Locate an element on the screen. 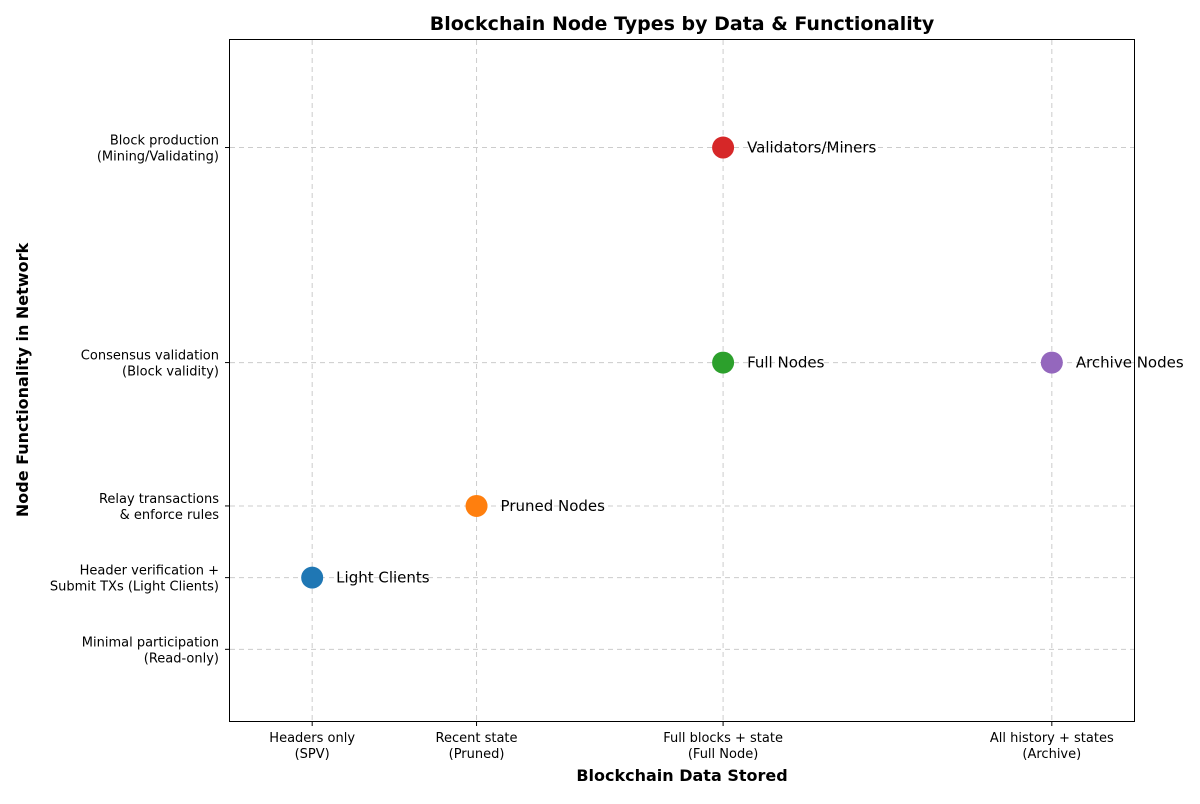 The image size is (1200, 804). y-tick-label: Block production (Mining/Validating) is located at coordinates (158, 149).